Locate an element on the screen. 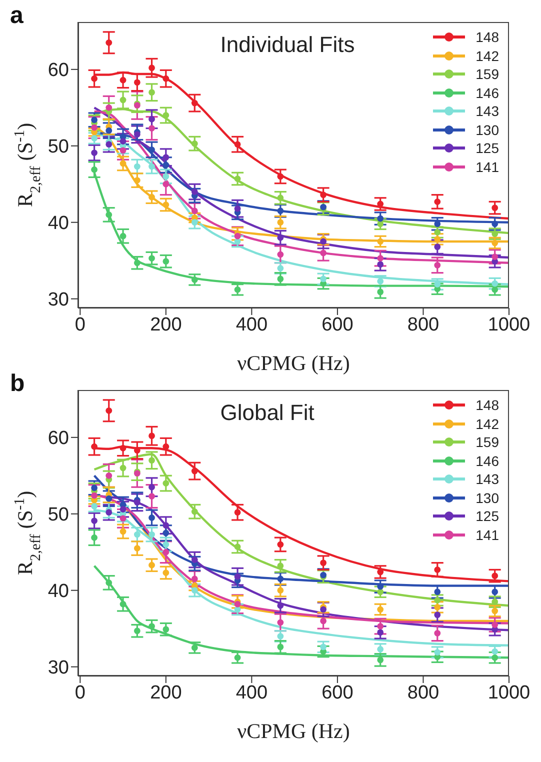  x-tick-label: 0 is located at coordinates (80, 325).